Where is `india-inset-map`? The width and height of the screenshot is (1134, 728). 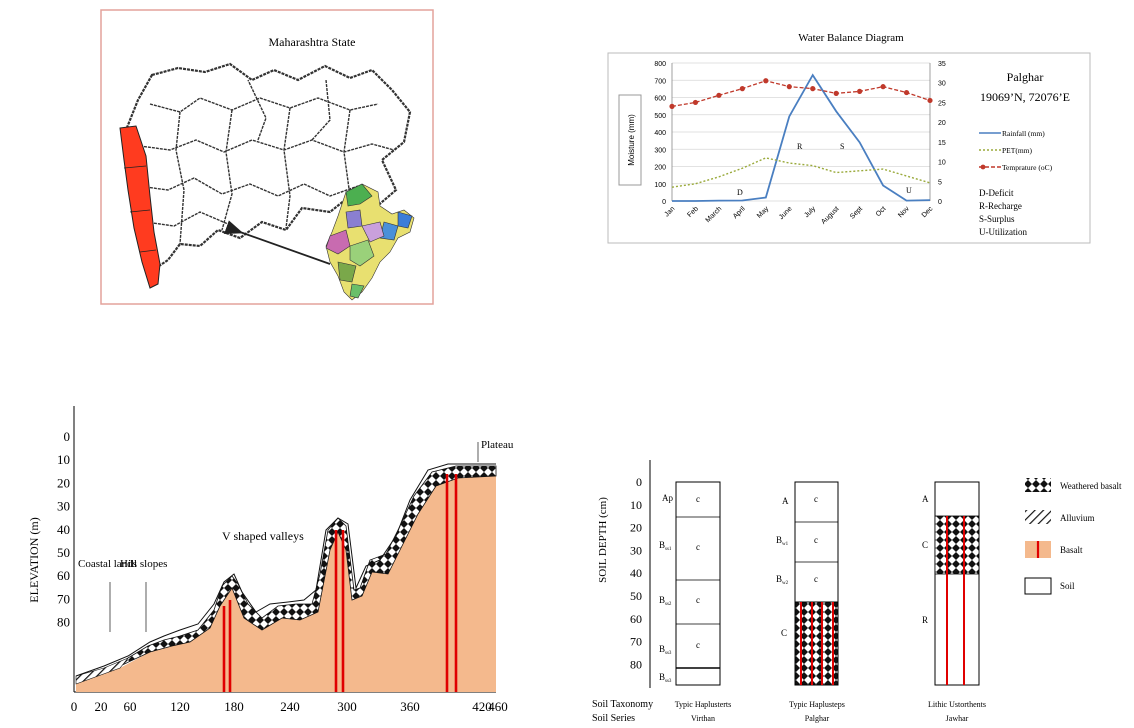
india-inset-map is located at coordinates (370, 242).